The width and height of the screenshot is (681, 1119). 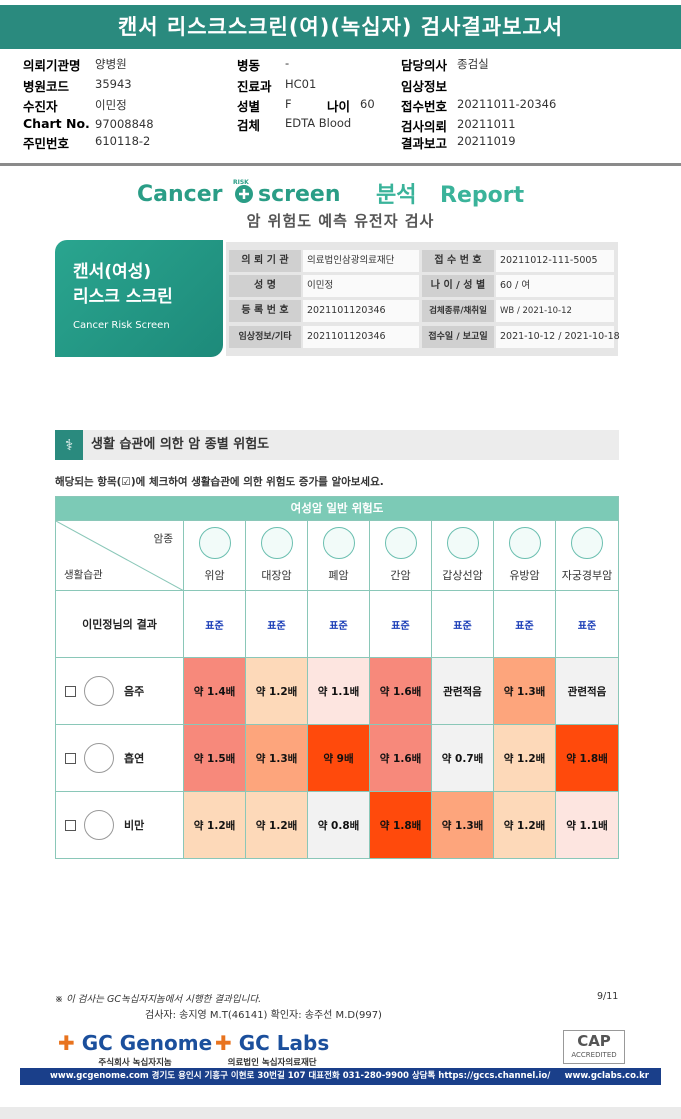 I want to click on info-value: 20211012-111-5005, so click(x=555, y=261).